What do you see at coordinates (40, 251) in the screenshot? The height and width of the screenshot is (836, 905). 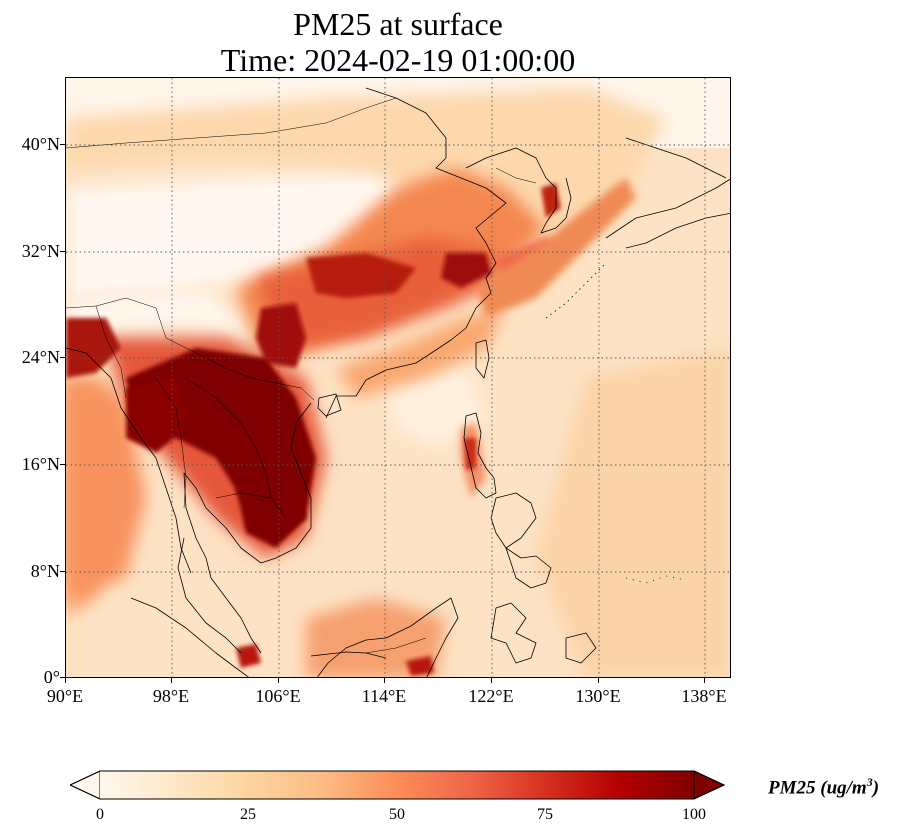 I see `y-tick-label-32: 32°N` at bounding box center [40, 251].